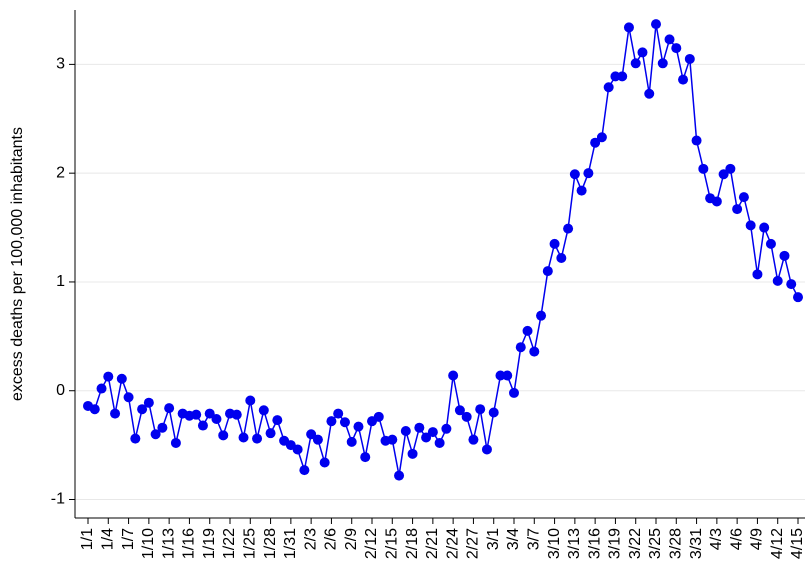 The height and width of the screenshot is (570, 807). What do you see at coordinates (655, 543) in the screenshot?
I see `x-tick-label: 3/25` at bounding box center [655, 543].